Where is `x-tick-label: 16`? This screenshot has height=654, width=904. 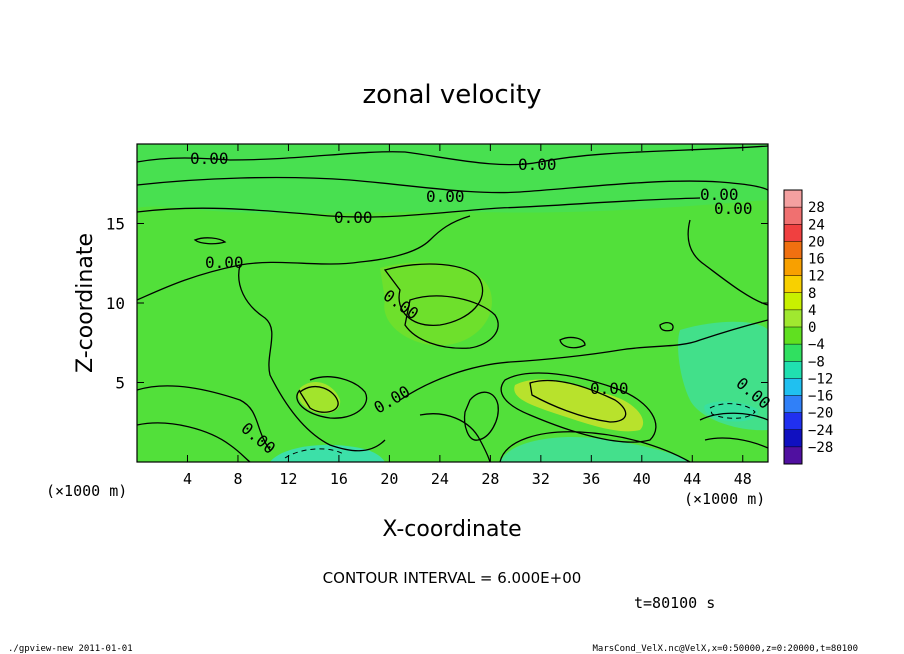
x-tick-label: 16 is located at coordinates (339, 479).